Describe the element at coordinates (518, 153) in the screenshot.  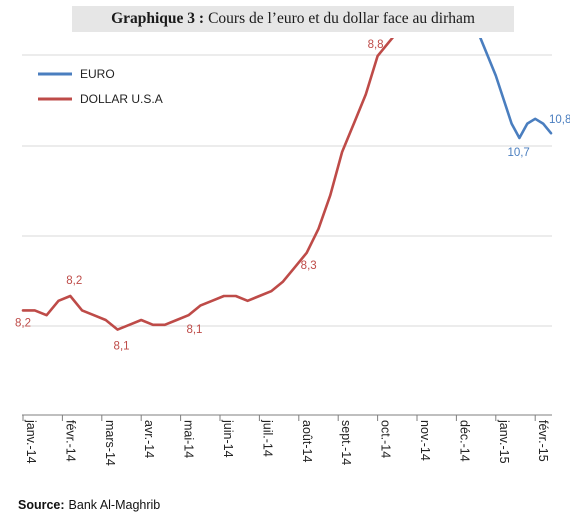
I see `data-label: 10,7` at that location.